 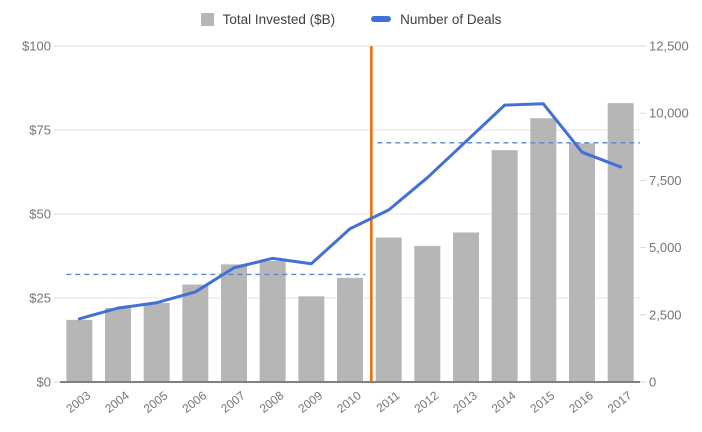 I want to click on x-axis-label-2006: 2006, so click(x=195, y=402).